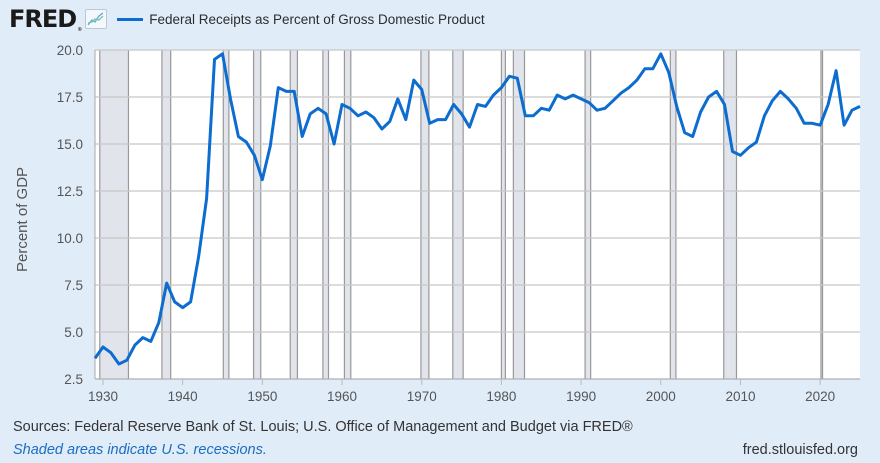 Image resolution: width=880 pixels, height=463 pixels. I want to click on x-tick-labels: 1930 1940 1950 1960 1970 1980 1990 2000 2010 2020, so click(461, 391).